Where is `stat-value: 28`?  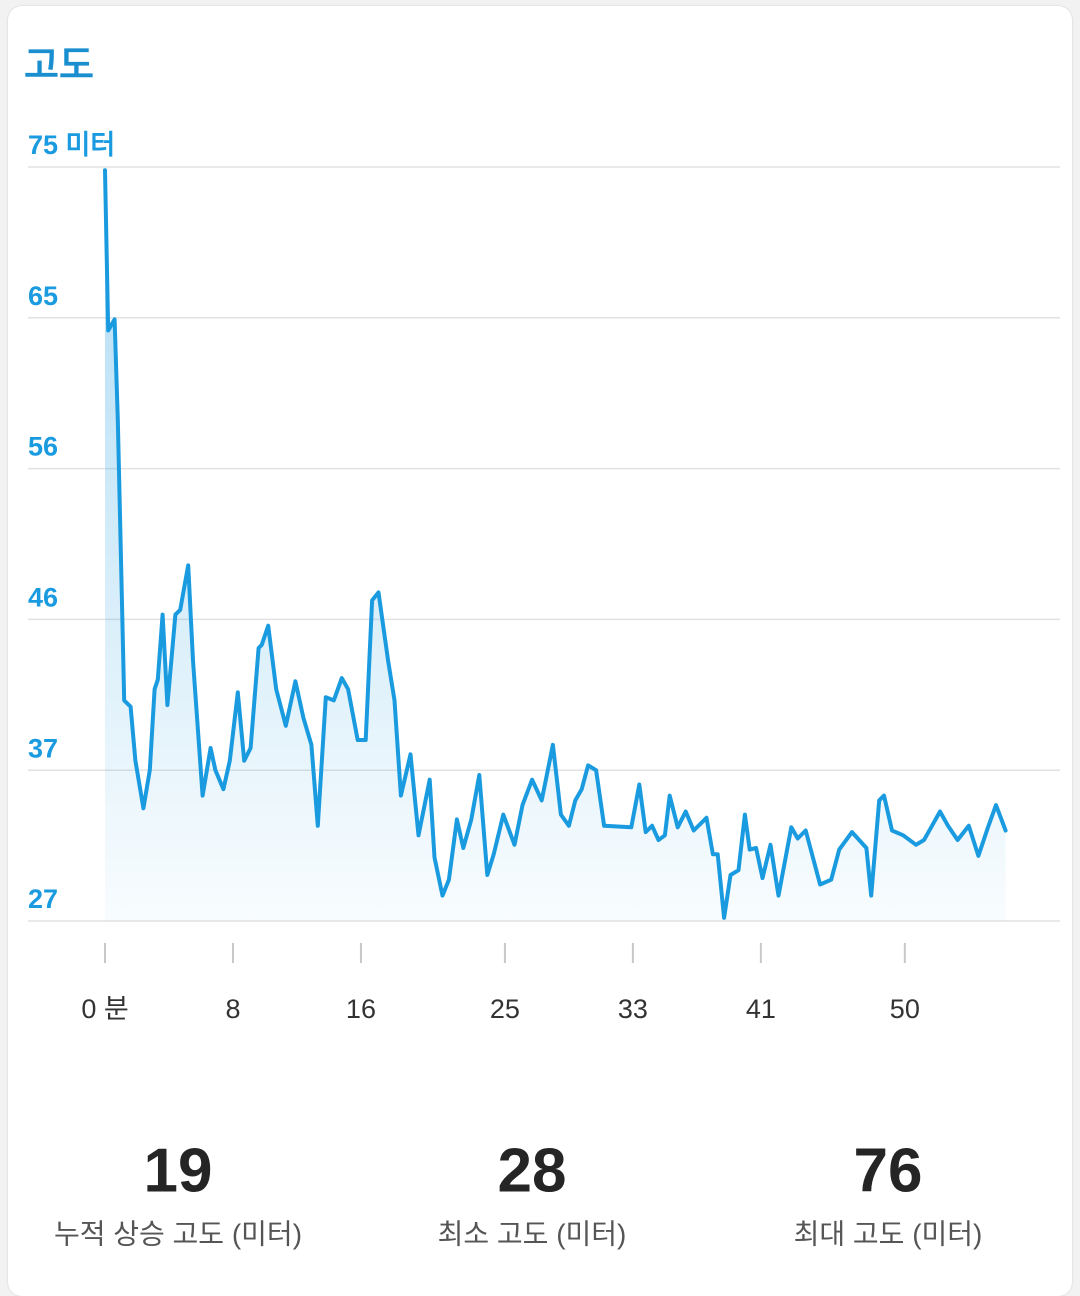 stat-value: 28 is located at coordinates (532, 1170).